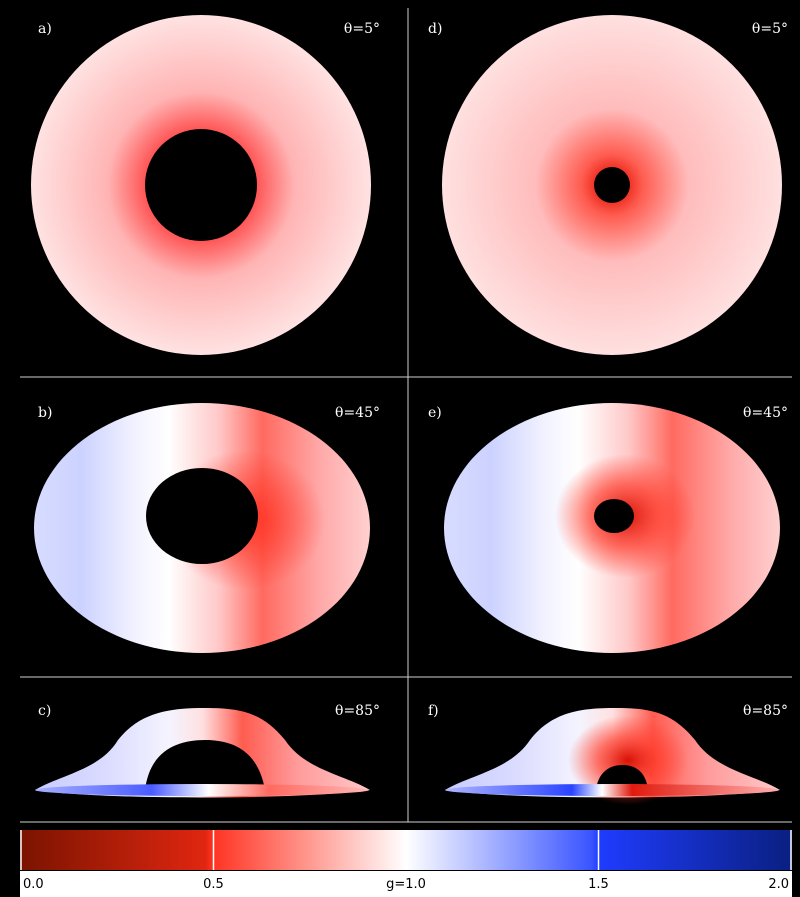  What do you see at coordinates (770, 29) in the screenshot?
I see `angle-label-d: θ=5°` at bounding box center [770, 29].